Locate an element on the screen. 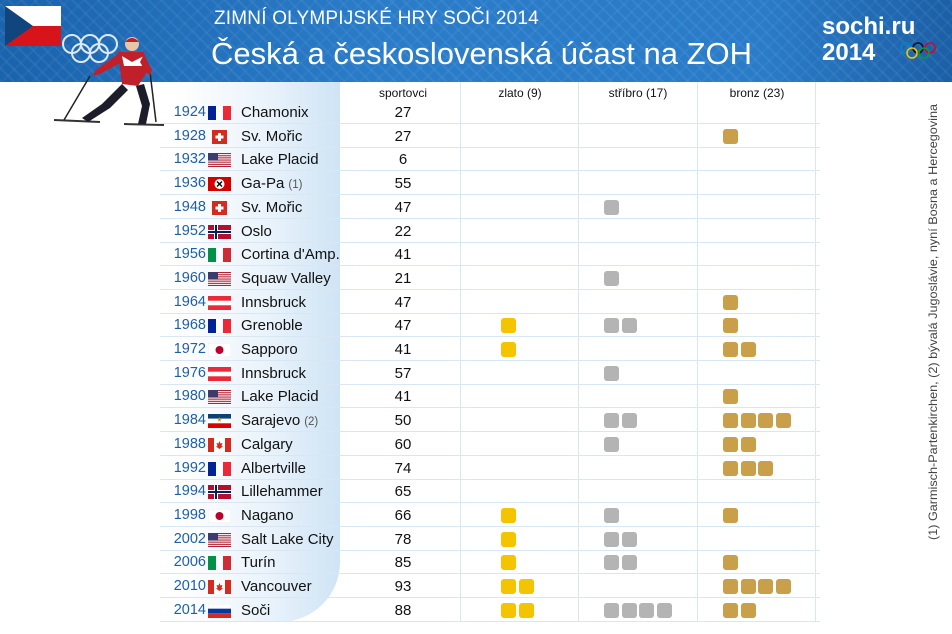  table-row: 1936 Ga-Pa (1) 55 is located at coordinates (476, 183).